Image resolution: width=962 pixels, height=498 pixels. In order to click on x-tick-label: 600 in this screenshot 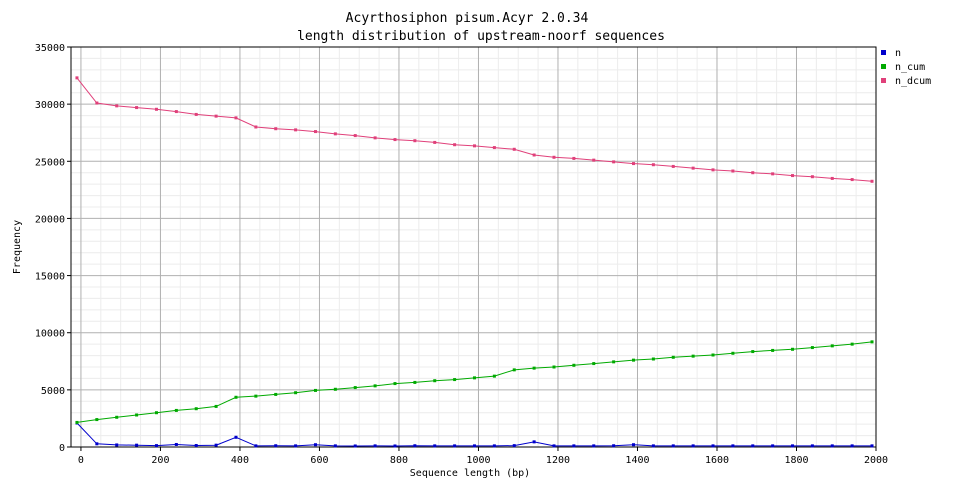, I will do `click(319, 460)`.